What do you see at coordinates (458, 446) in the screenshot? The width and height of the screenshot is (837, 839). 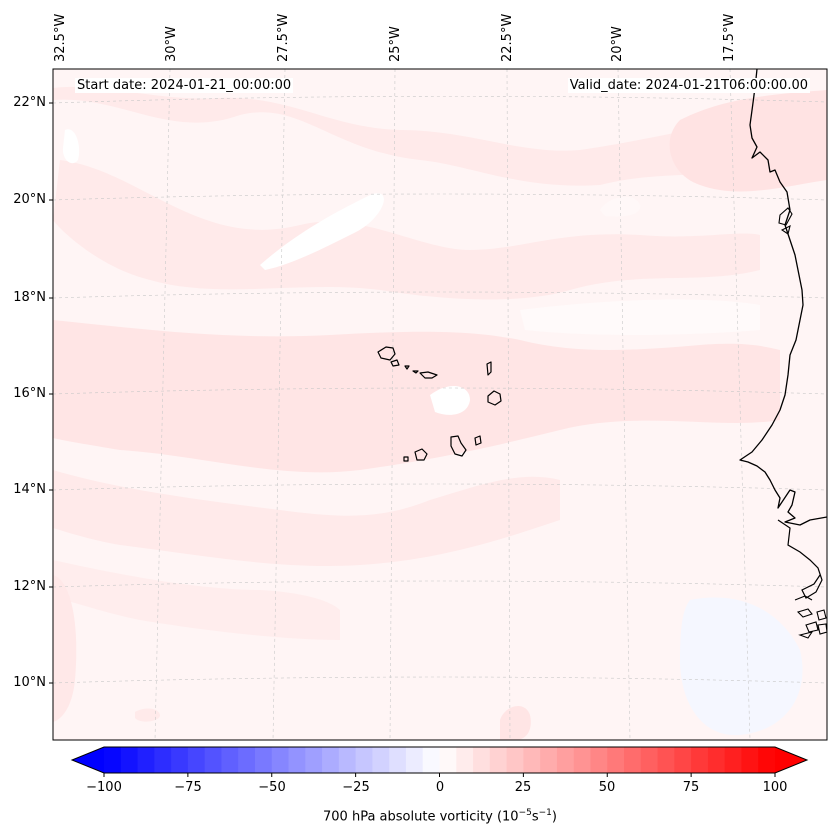 I see `island-santiago` at bounding box center [458, 446].